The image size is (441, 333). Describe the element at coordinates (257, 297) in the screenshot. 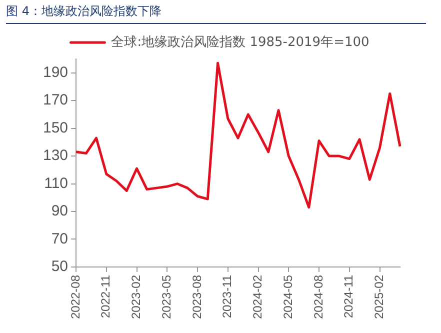

I see `x-tick-label: 2024-02` at that location.